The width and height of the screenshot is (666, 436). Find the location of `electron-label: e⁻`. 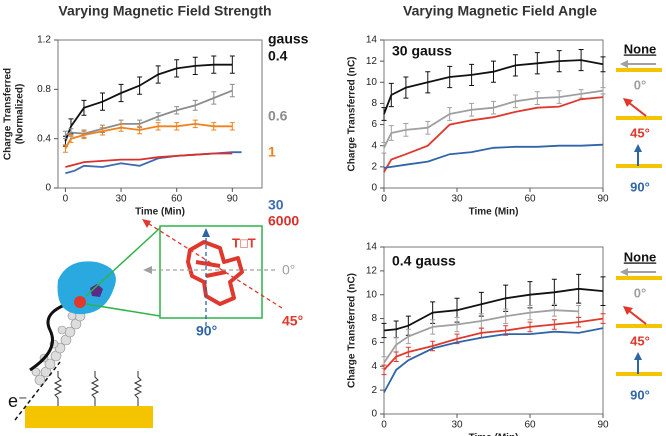

electron-label: e⁻ is located at coordinates (18, 401).